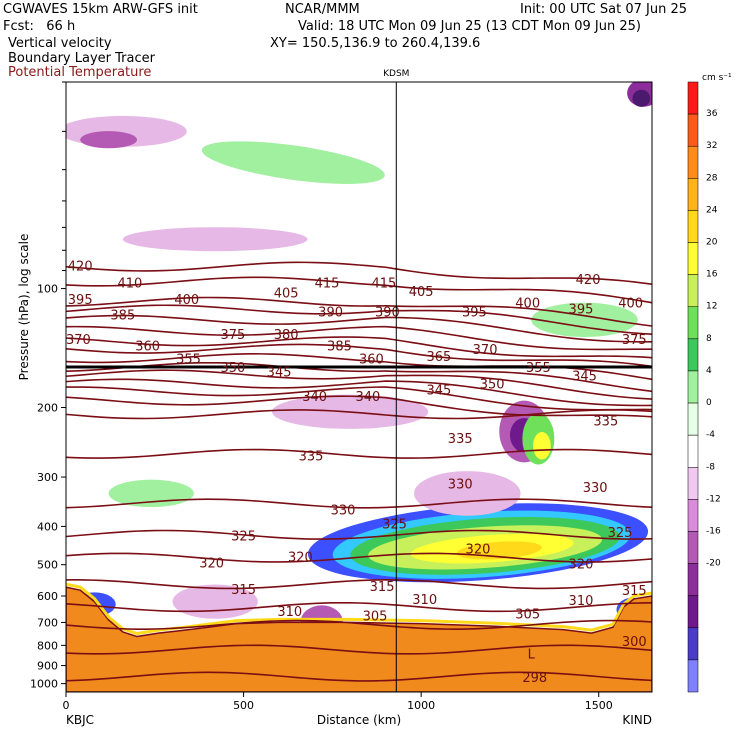 This screenshot has width=740, height=740. What do you see at coordinates (279, 372) in the screenshot?
I see `theta-label-27: 345` at bounding box center [279, 372].